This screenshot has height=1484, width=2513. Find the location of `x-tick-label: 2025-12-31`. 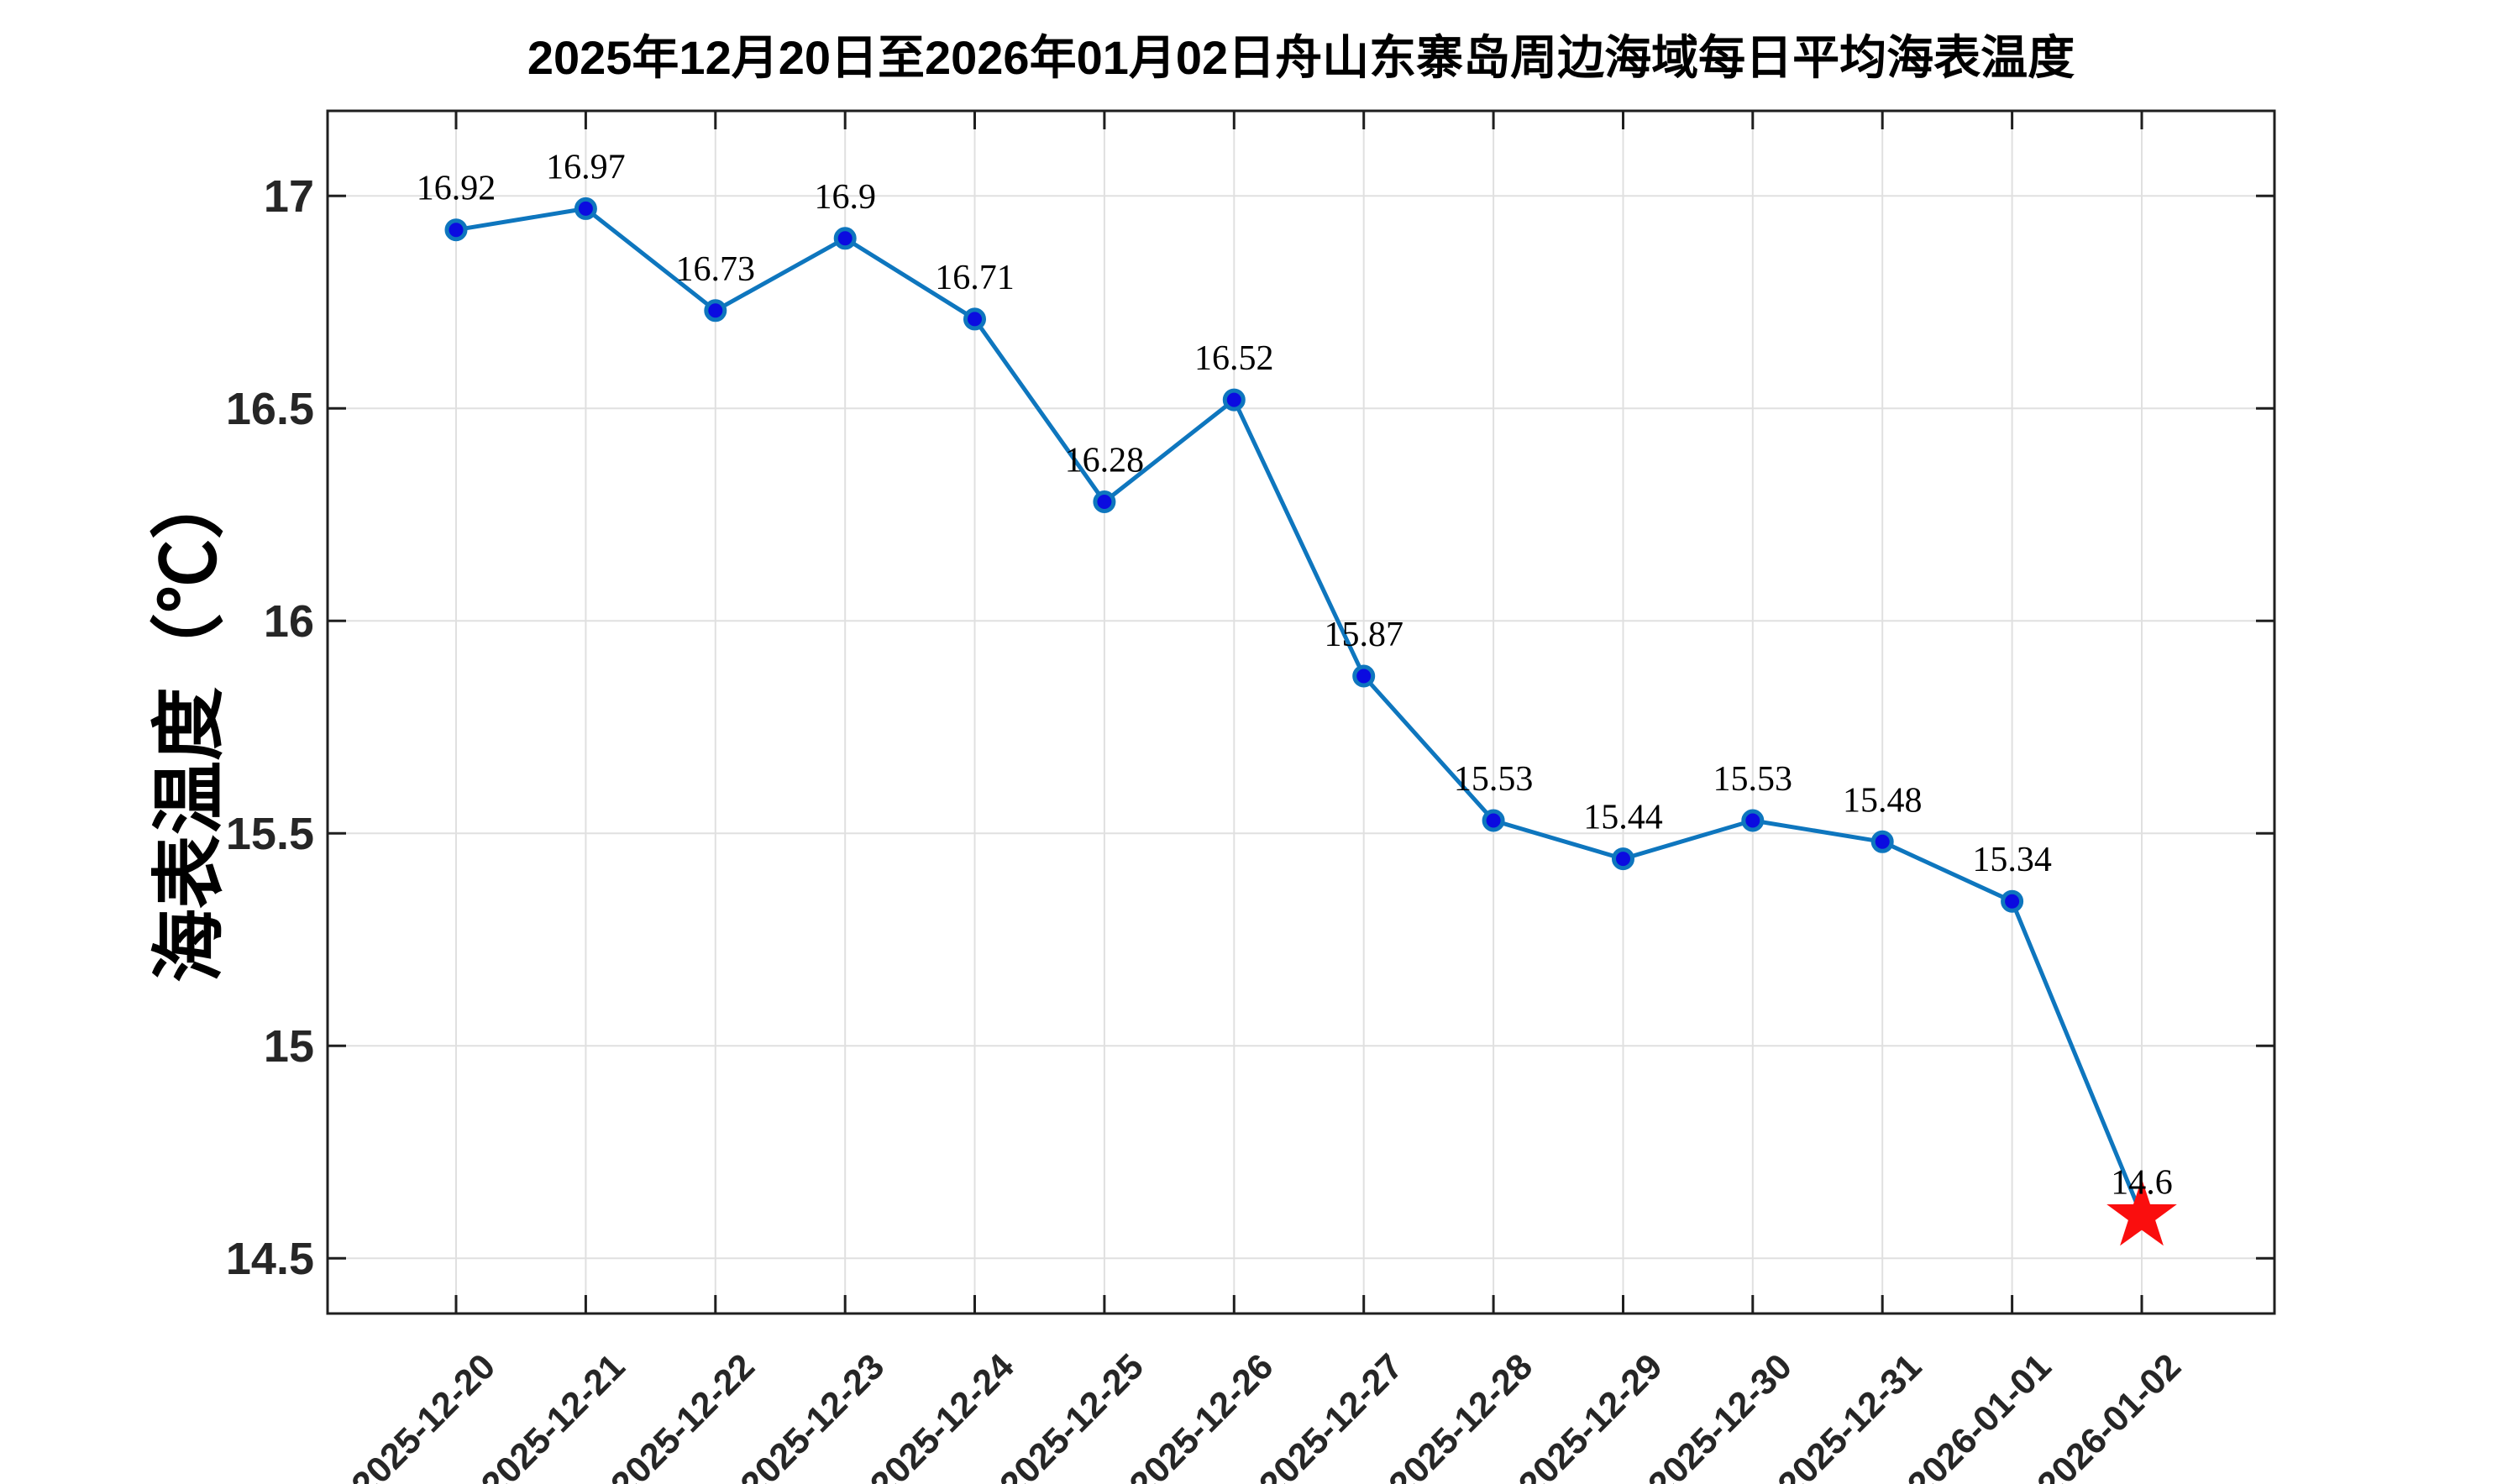

x-tick-label: 2025-12-31 is located at coordinates (1850, 1415).